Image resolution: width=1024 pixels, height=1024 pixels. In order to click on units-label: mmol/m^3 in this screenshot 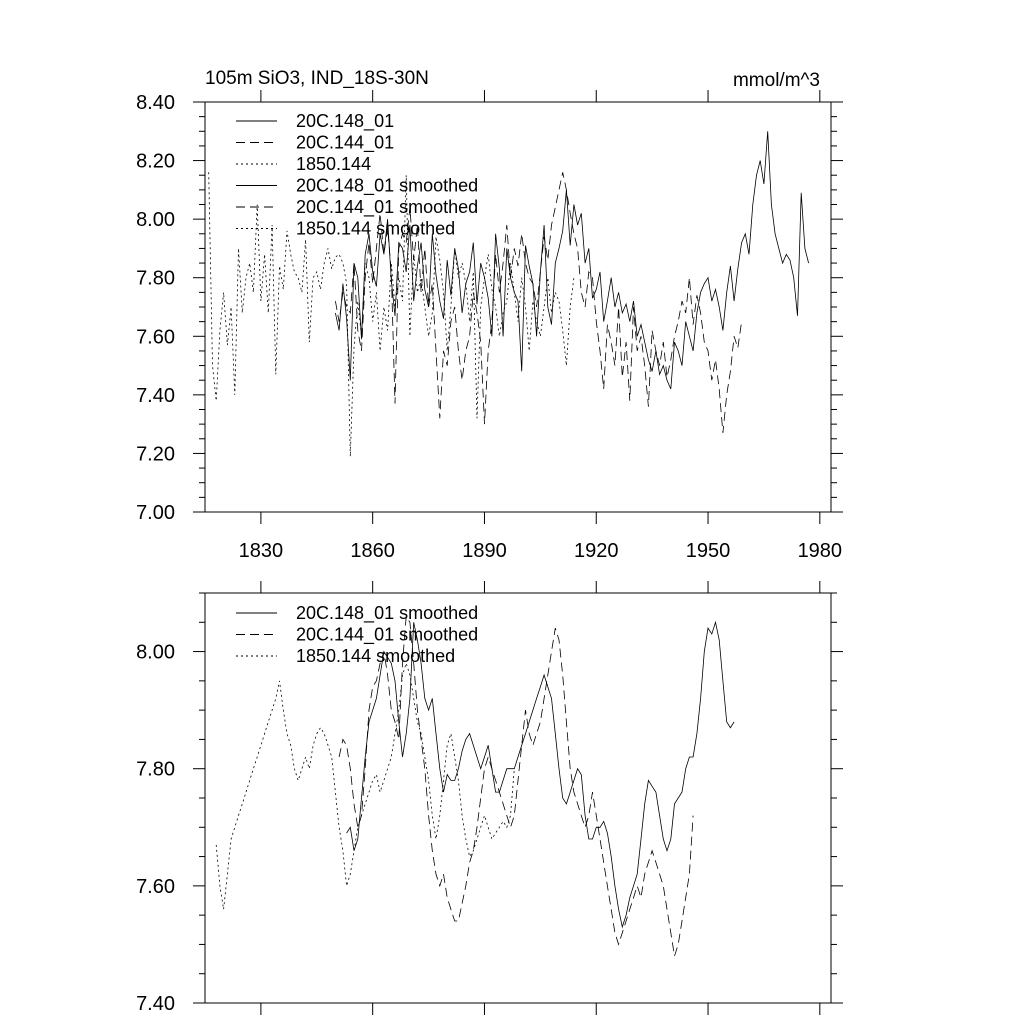, I will do `click(776, 80)`.